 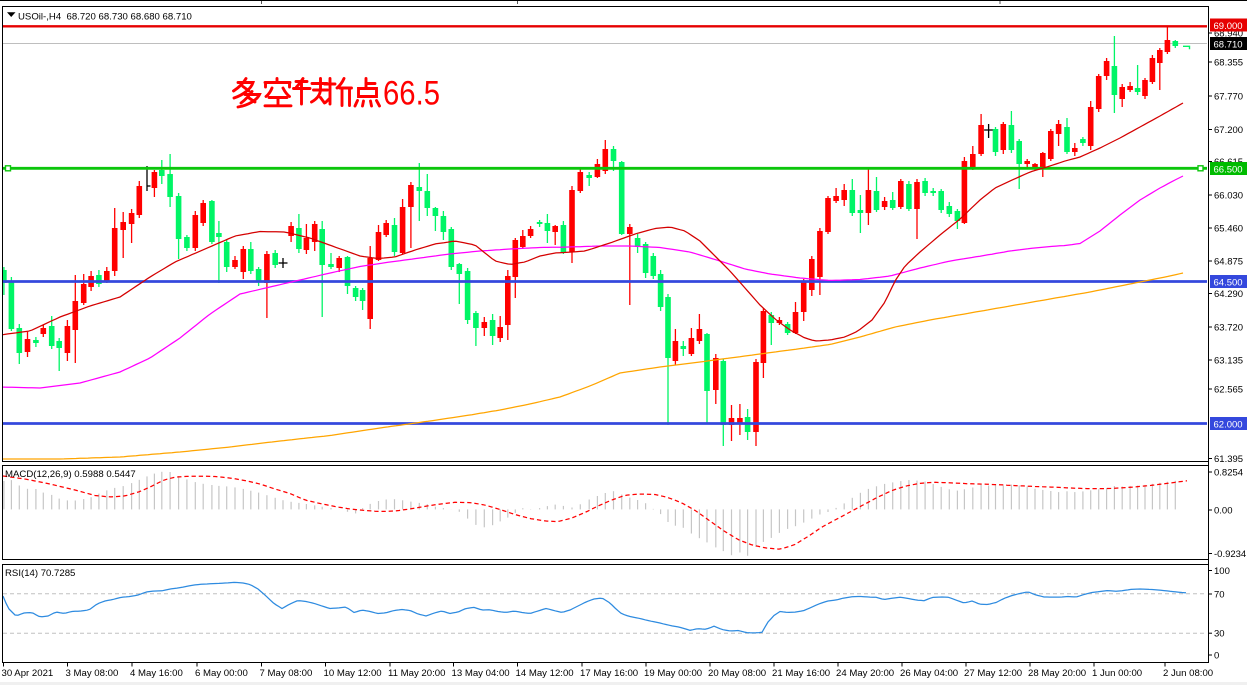 What do you see at coordinates (1228, 424) in the screenshot?
I see `svg-text: 62.000` at bounding box center [1228, 424].